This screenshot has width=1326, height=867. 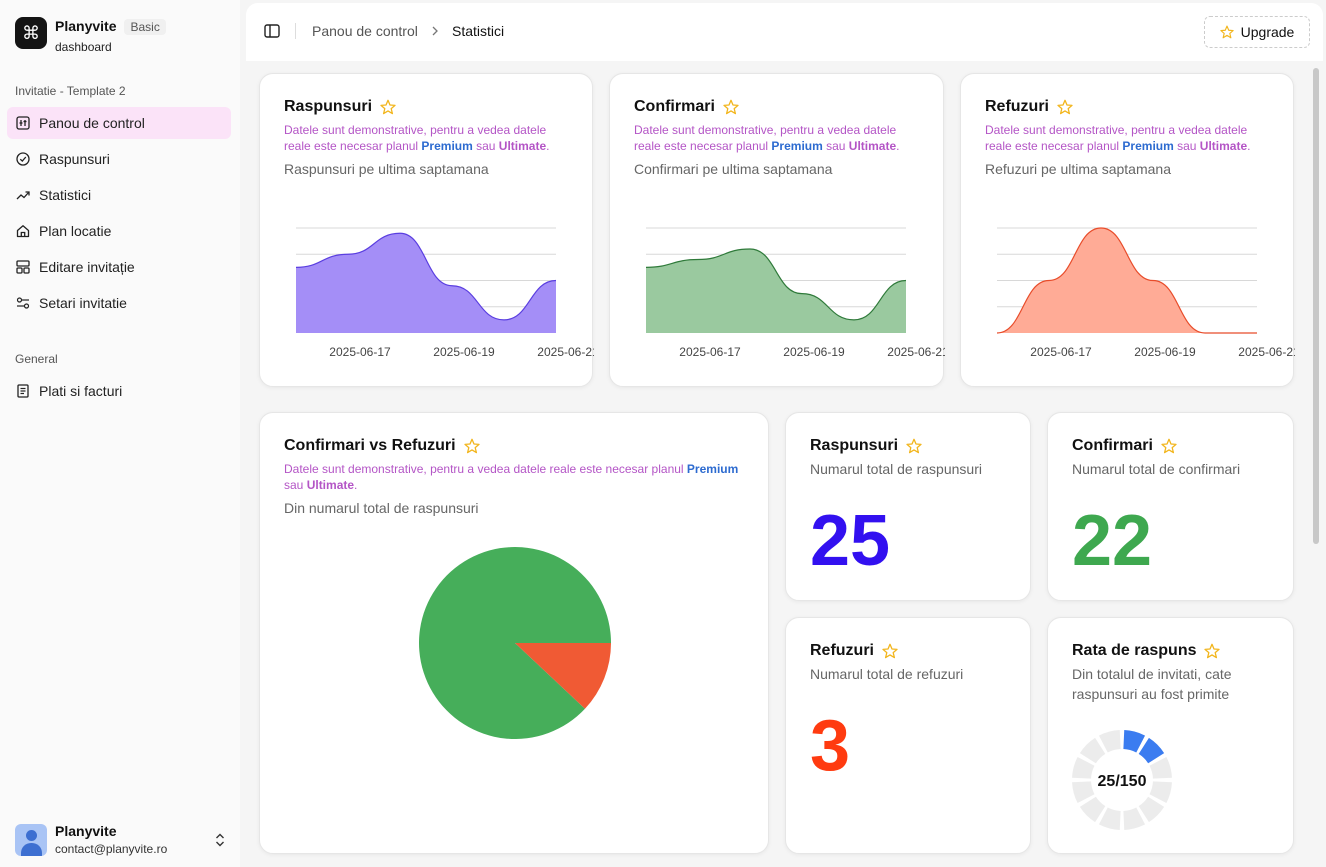 I want to click on card-subtitle: Confirmari pe ultima saptamana, so click(x=733, y=169).